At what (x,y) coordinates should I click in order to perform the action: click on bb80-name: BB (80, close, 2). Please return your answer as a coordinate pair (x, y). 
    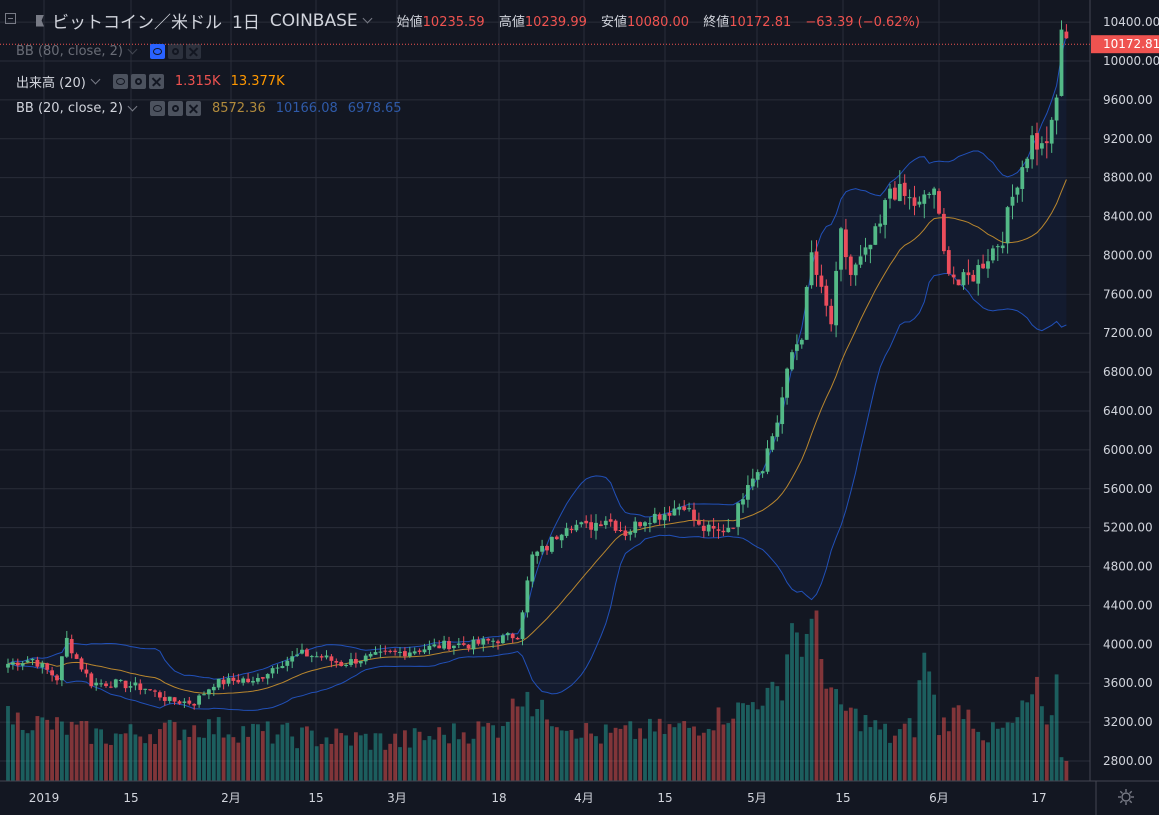
    Looking at the image, I should click on (69, 51).